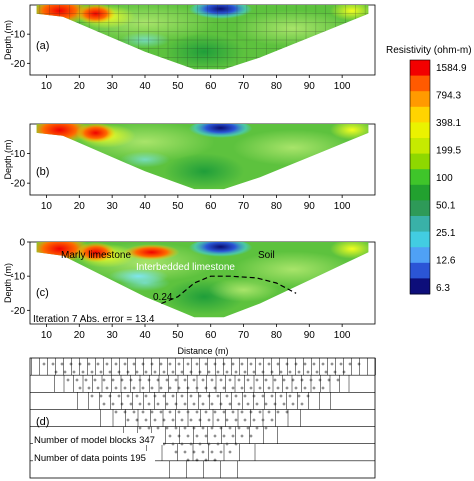 The width and height of the screenshot is (474, 481). I want to click on colorbar-label: 1584.9, so click(451, 68).